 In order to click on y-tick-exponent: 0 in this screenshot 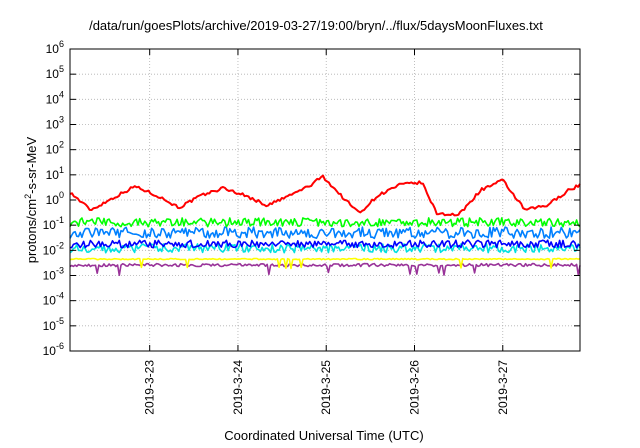, I will do `click(61, 195)`.